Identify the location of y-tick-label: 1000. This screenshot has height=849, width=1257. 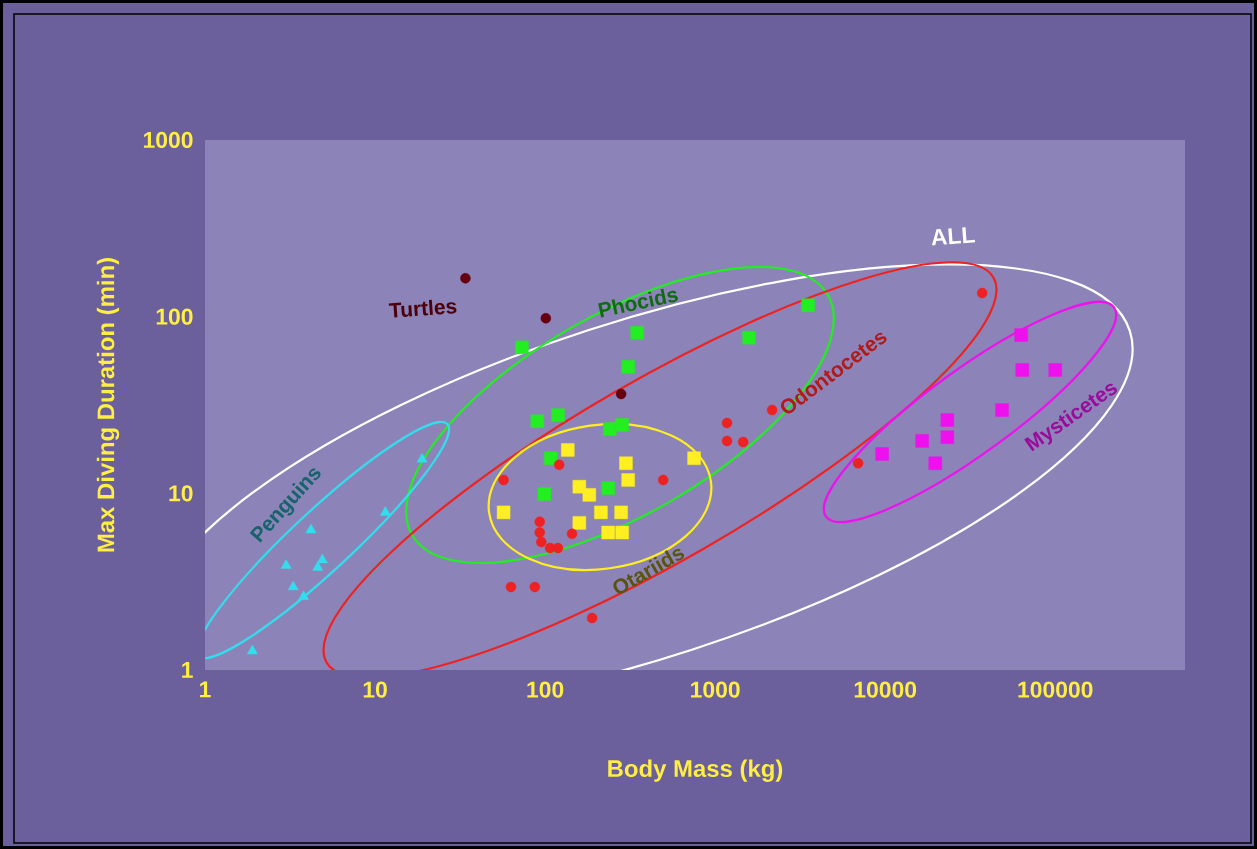
(168, 140).